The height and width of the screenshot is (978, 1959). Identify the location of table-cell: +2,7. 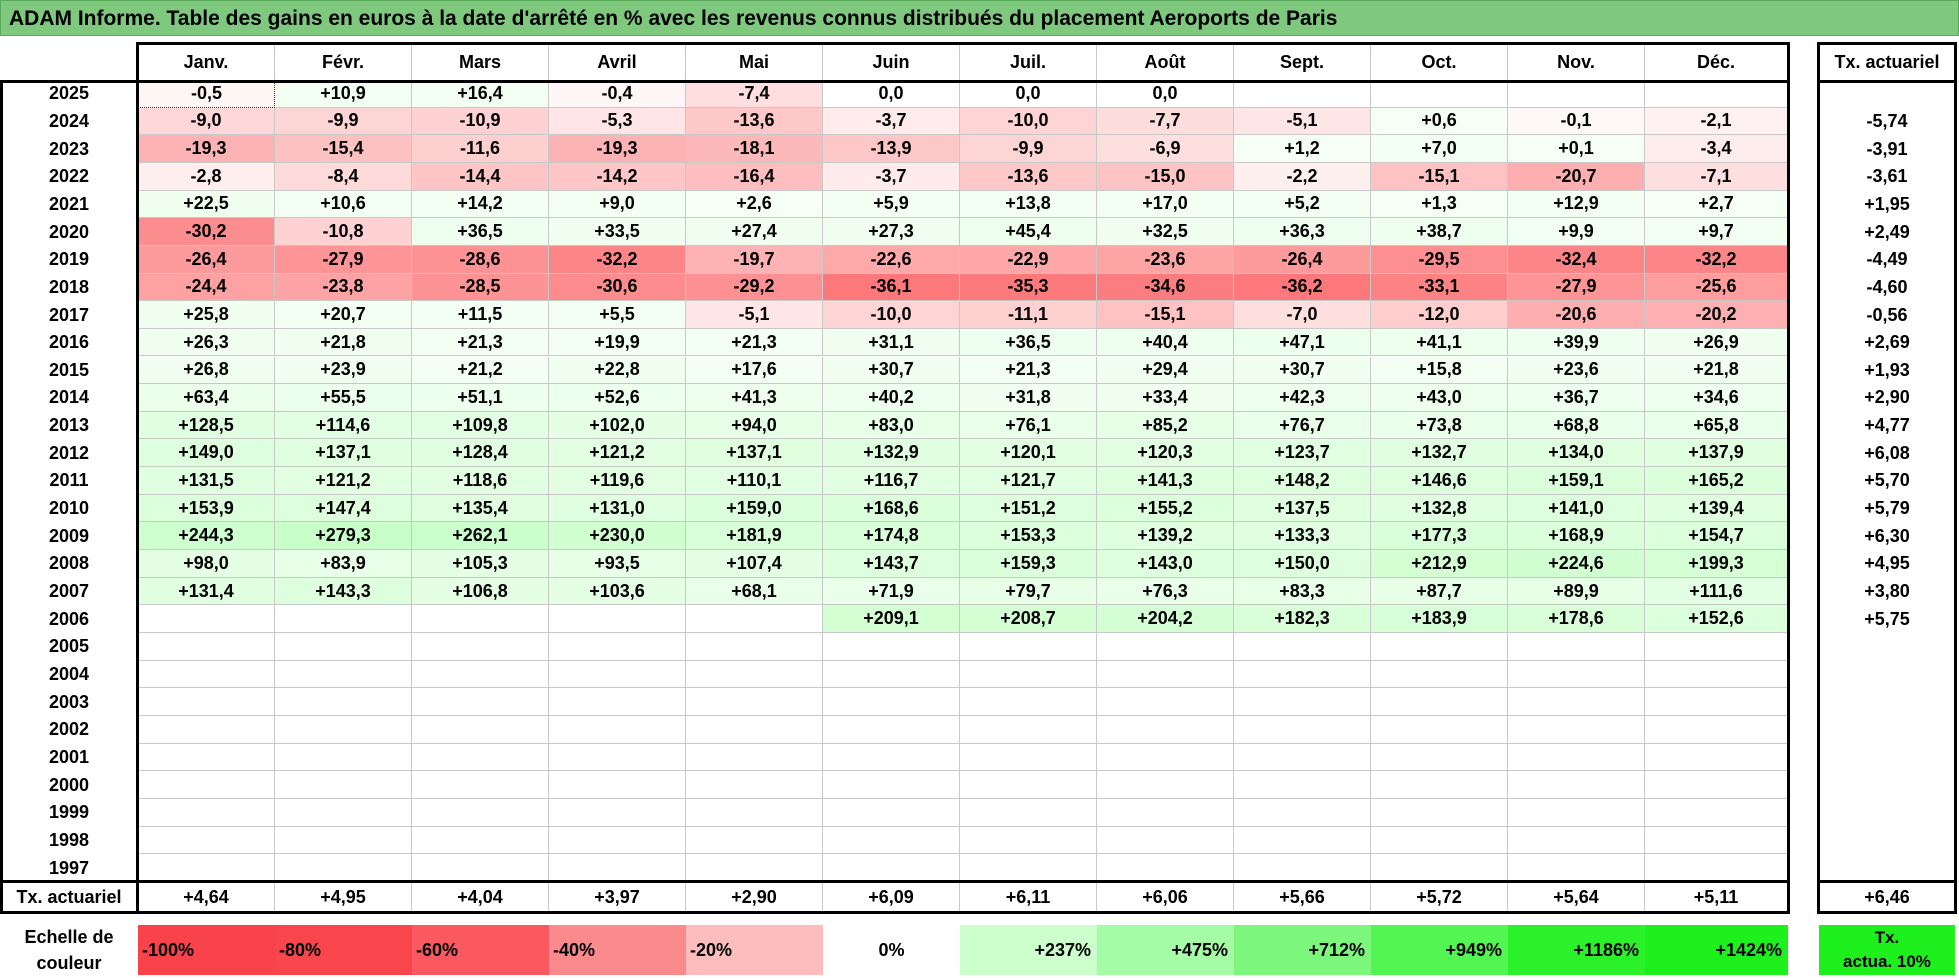
(1716, 204).